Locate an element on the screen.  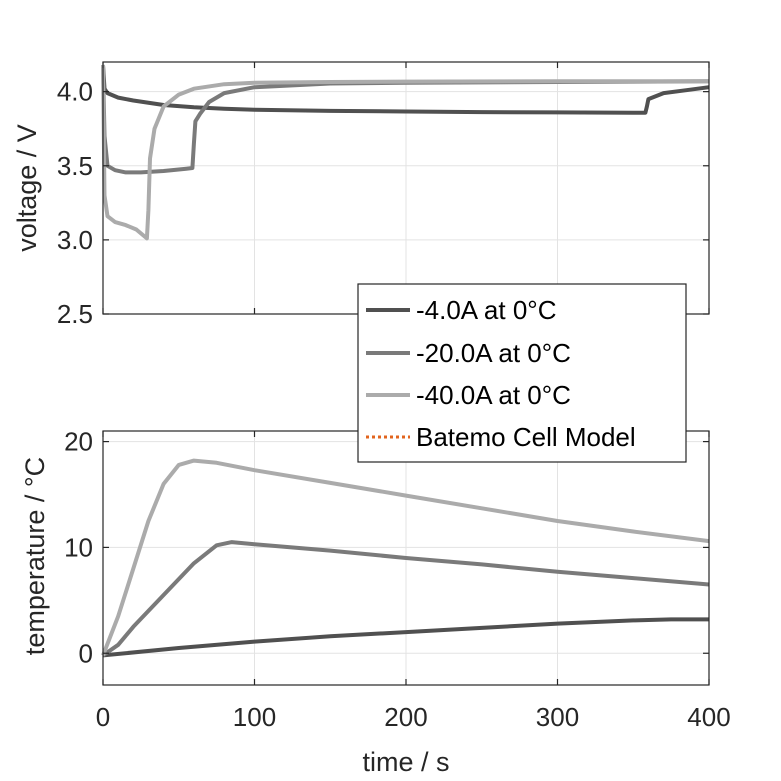
temperature-y-tick-label: 20 is located at coordinates (78, 442).